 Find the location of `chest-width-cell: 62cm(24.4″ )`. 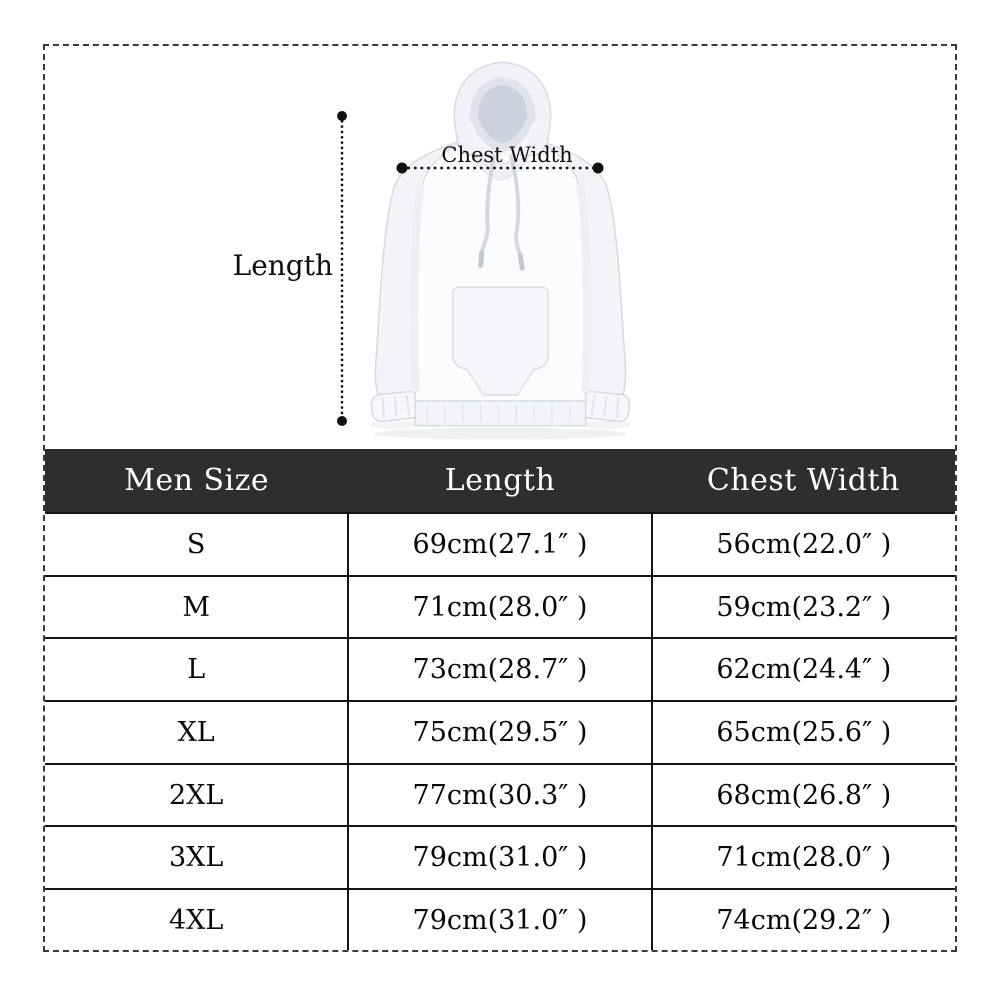

chest-width-cell: 62cm(24.4″ ) is located at coordinates (802, 670).